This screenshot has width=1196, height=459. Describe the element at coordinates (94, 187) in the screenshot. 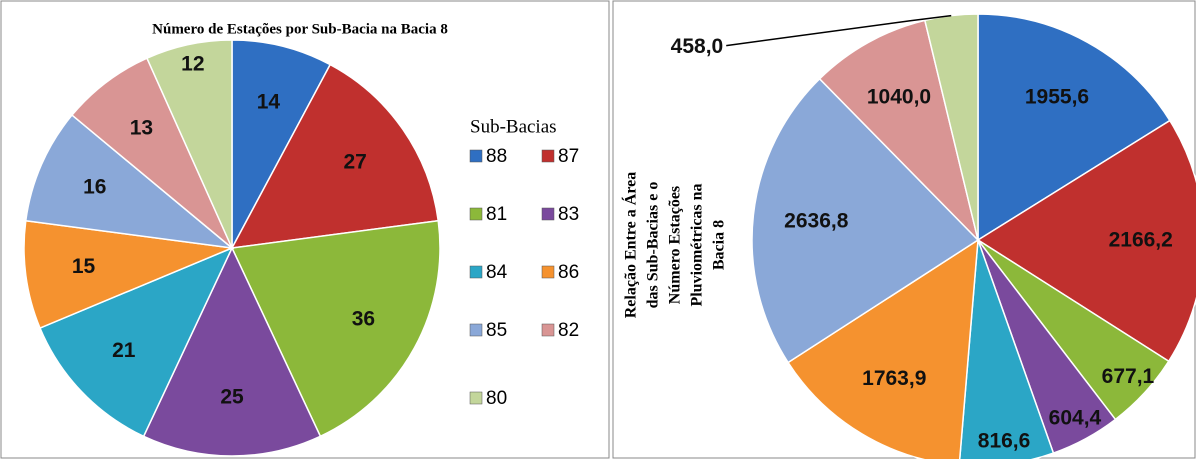

I see `value-label: 16` at that location.